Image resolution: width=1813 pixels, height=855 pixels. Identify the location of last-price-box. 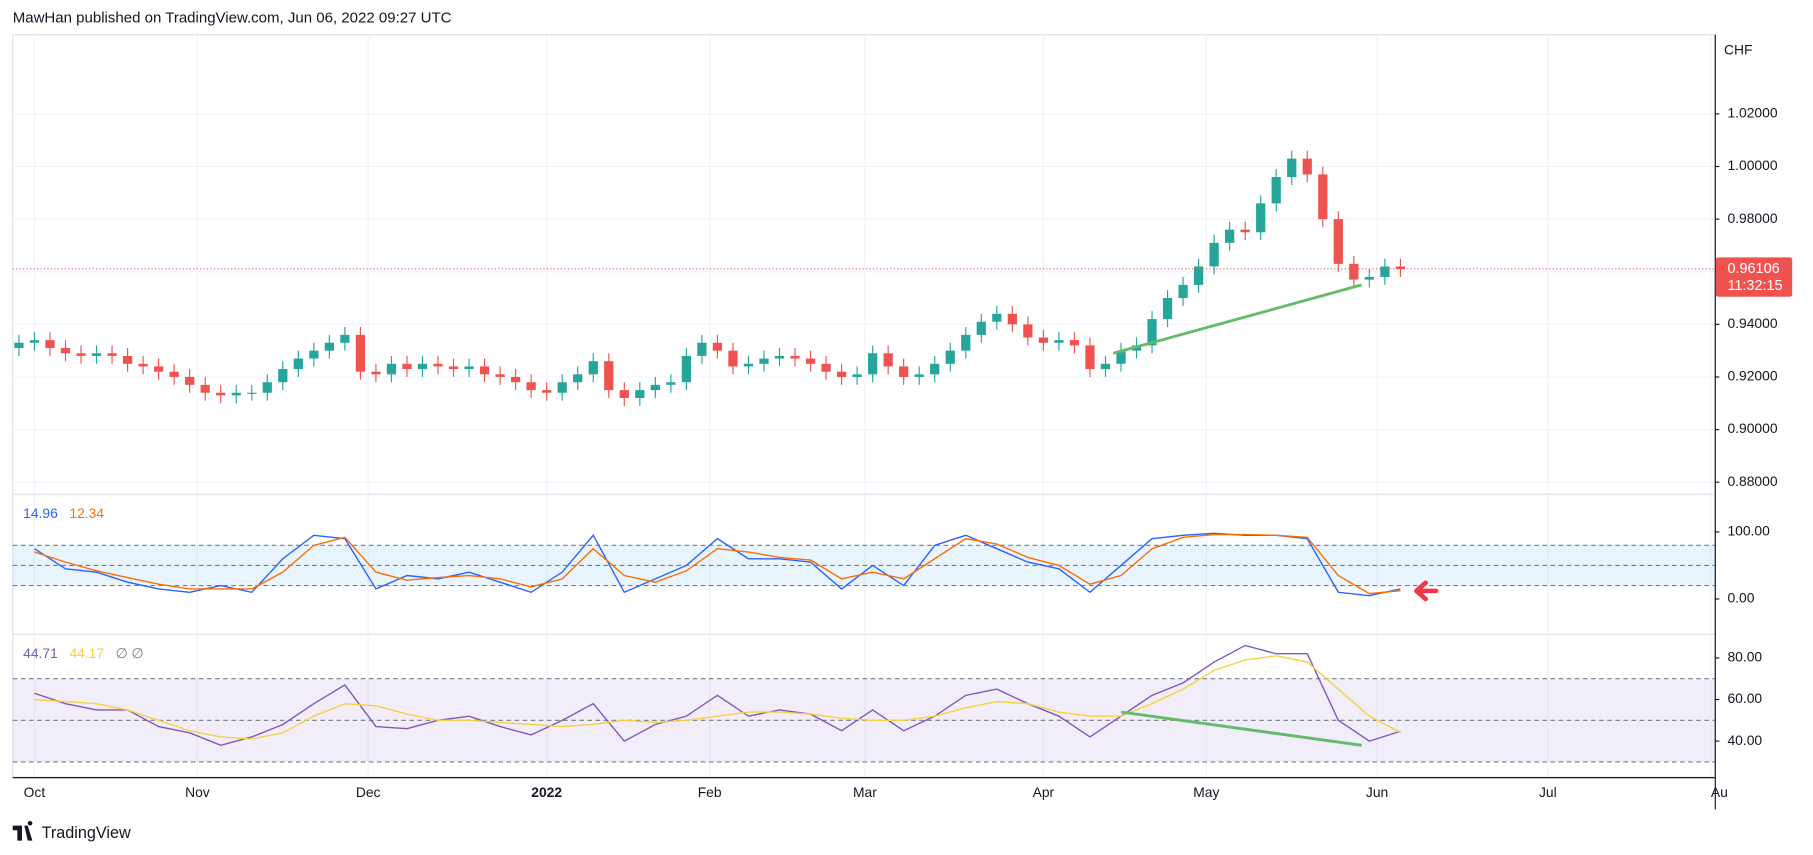
(1754, 277).